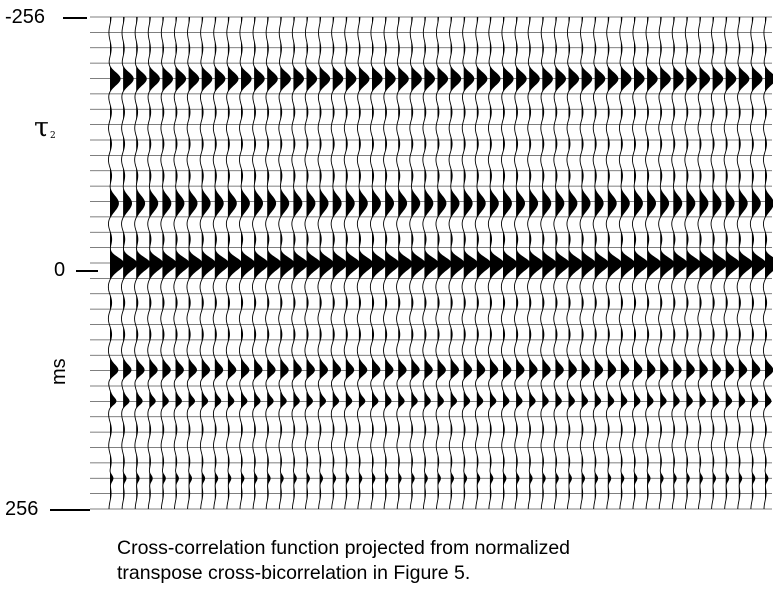  What do you see at coordinates (25, 17) in the screenshot?
I see `y-tick-label-top: -256` at bounding box center [25, 17].